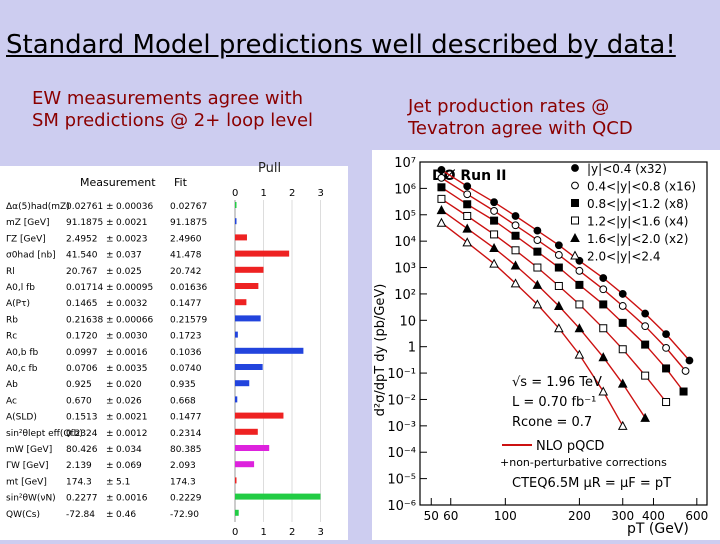 This screenshot has width=720, height=544. I want to click on row-fit: 0.1477, so click(186, 418).